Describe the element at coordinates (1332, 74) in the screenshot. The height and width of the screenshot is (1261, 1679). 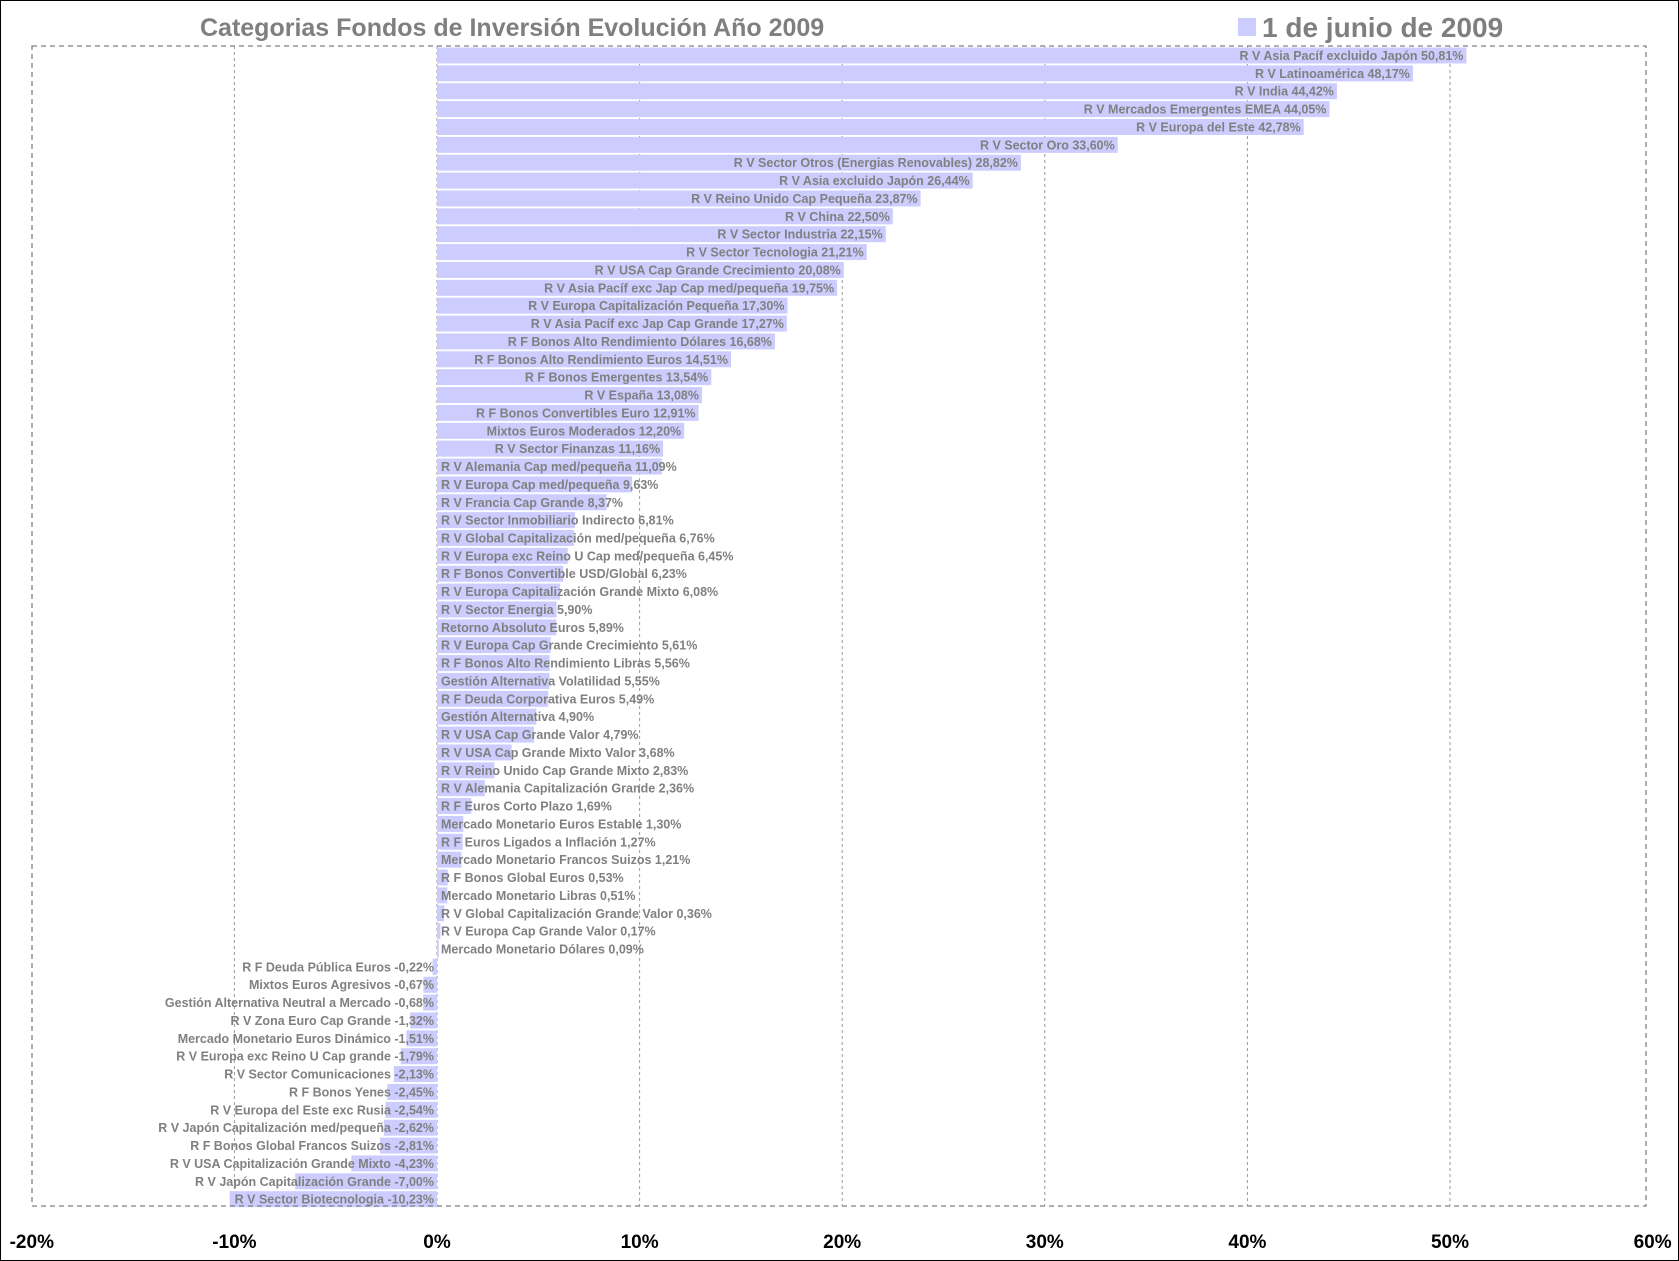
I see `bar-label: R V Latinoamérica 48,17%` at that location.